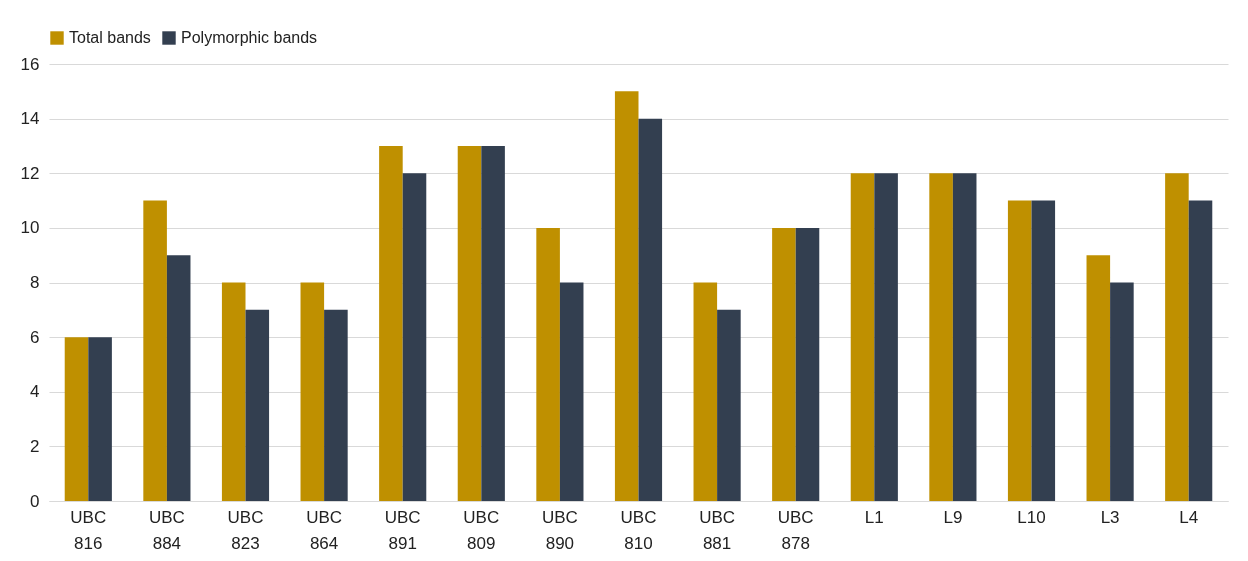  Describe the element at coordinates (30, 64) in the screenshot. I see `y-tick-label: 16` at that location.